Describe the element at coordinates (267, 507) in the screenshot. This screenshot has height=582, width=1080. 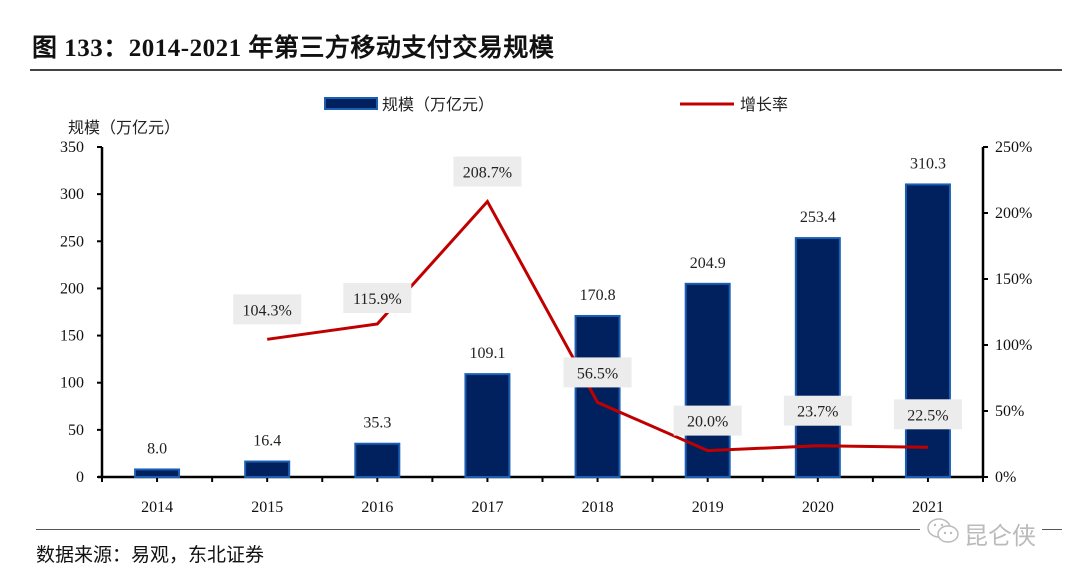
I see `x-axis-tick-label: 2015` at that location.